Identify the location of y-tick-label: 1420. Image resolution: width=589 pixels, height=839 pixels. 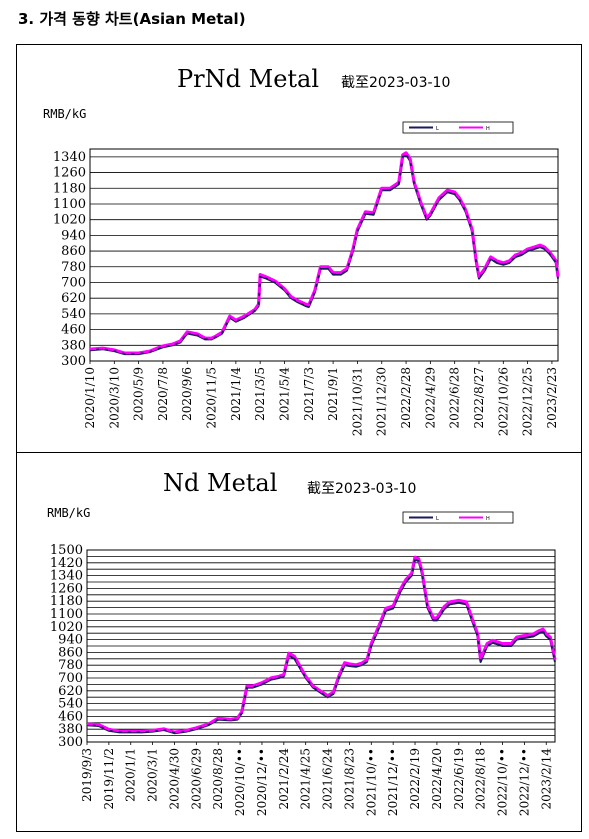
(66, 563).